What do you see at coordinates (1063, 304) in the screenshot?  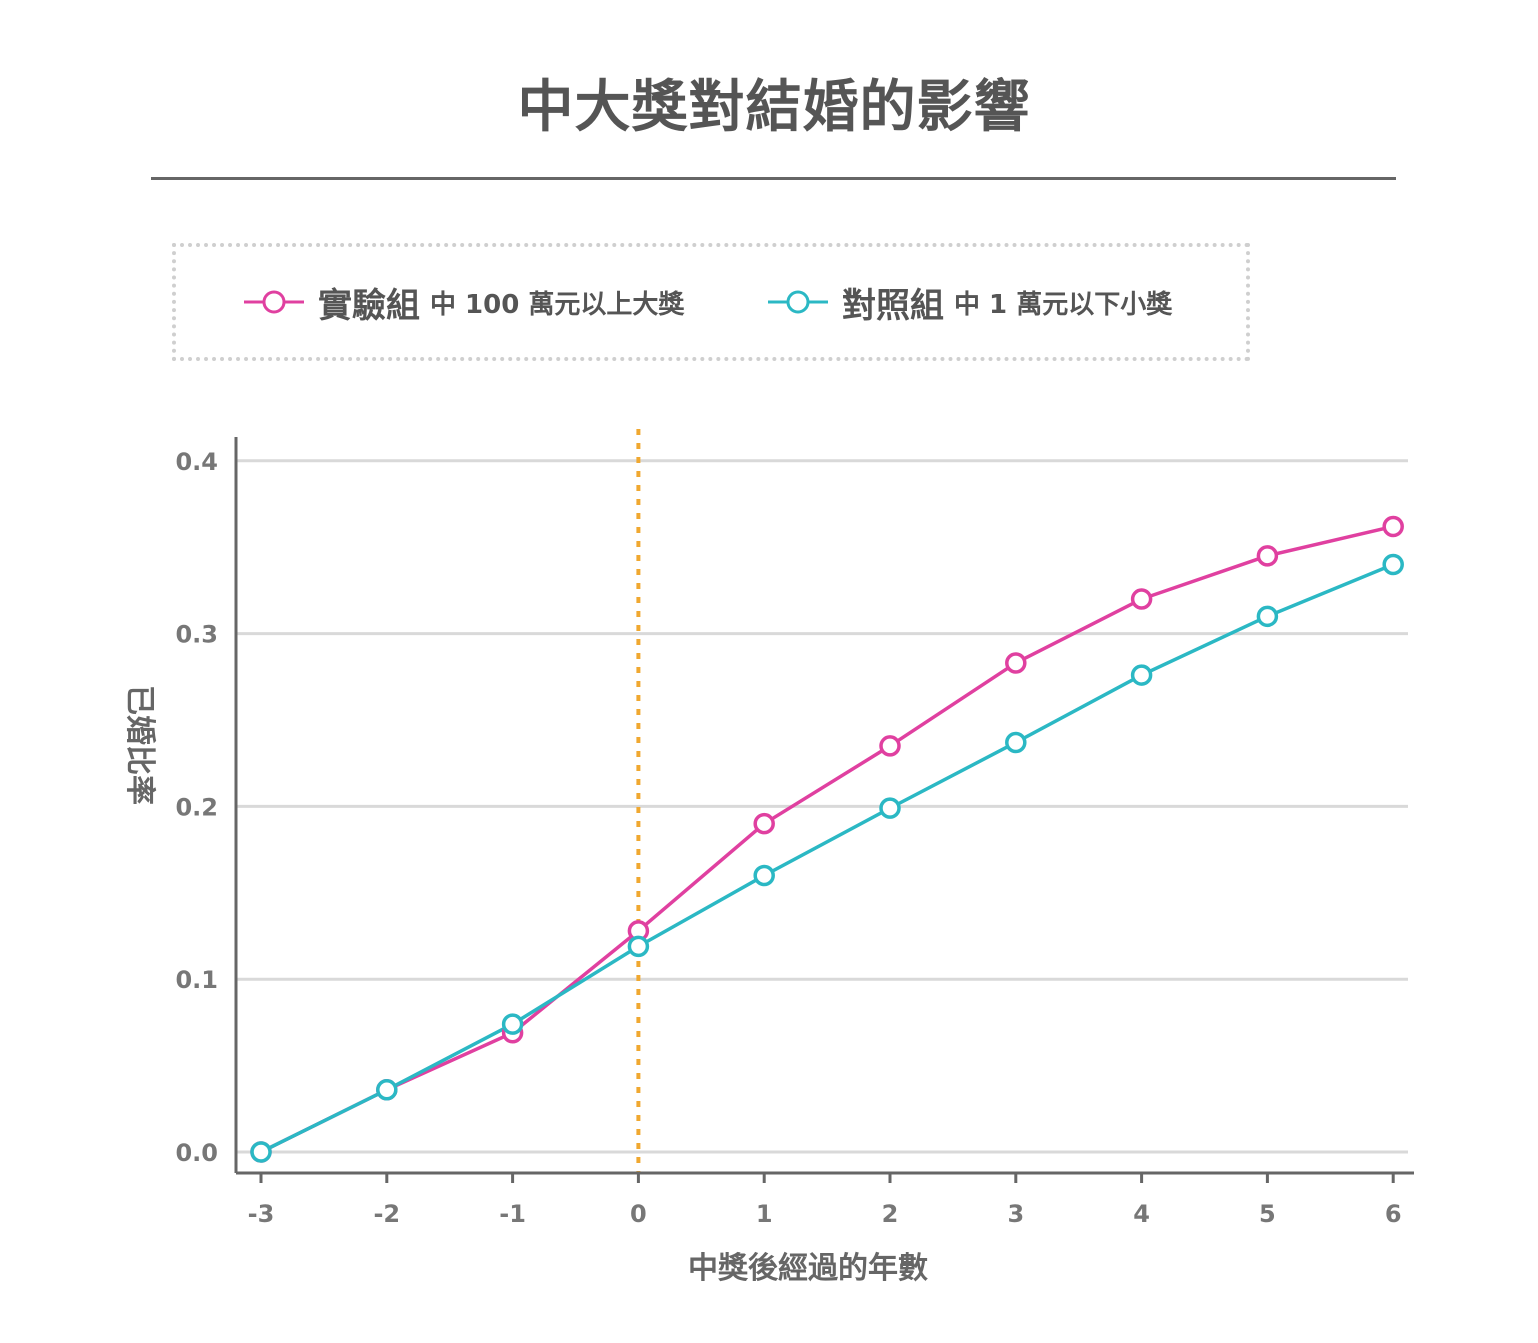 I see `legend-desc-control: 中 1 萬元以下小獎` at bounding box center [1063, 304].